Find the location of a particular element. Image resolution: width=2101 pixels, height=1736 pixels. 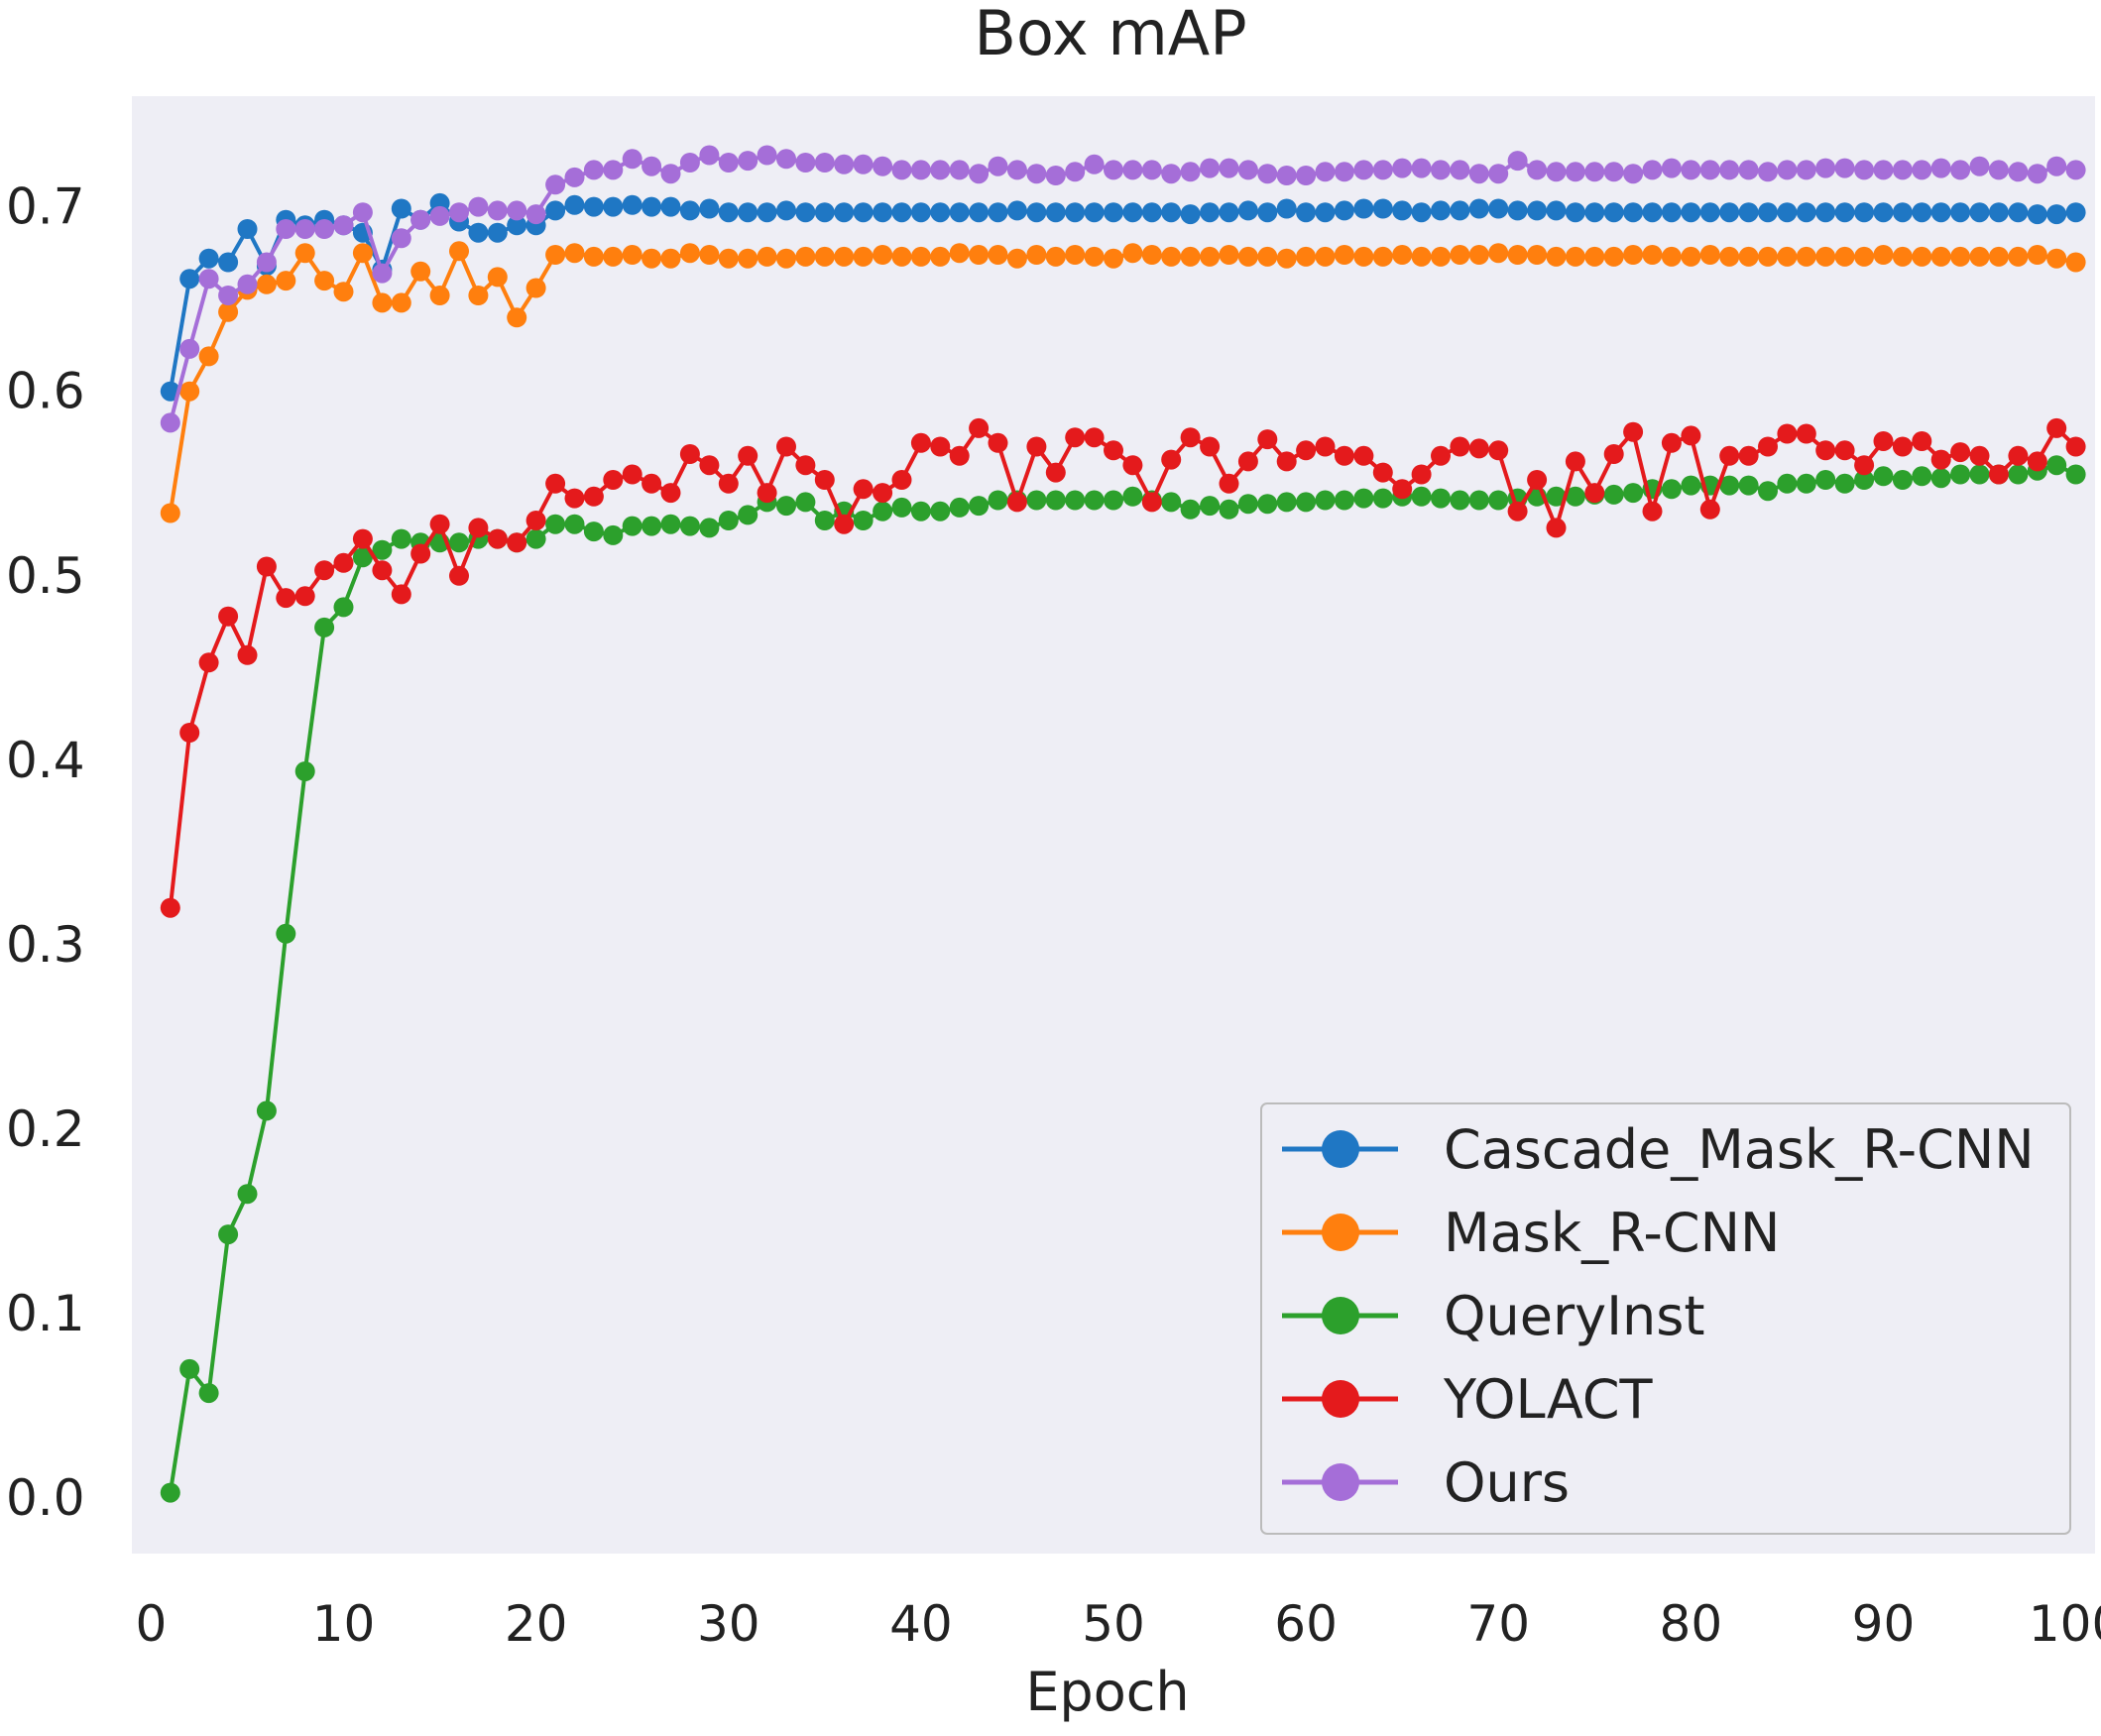

y-tick-label: 0.1 is located at coordinates (45, 1313).